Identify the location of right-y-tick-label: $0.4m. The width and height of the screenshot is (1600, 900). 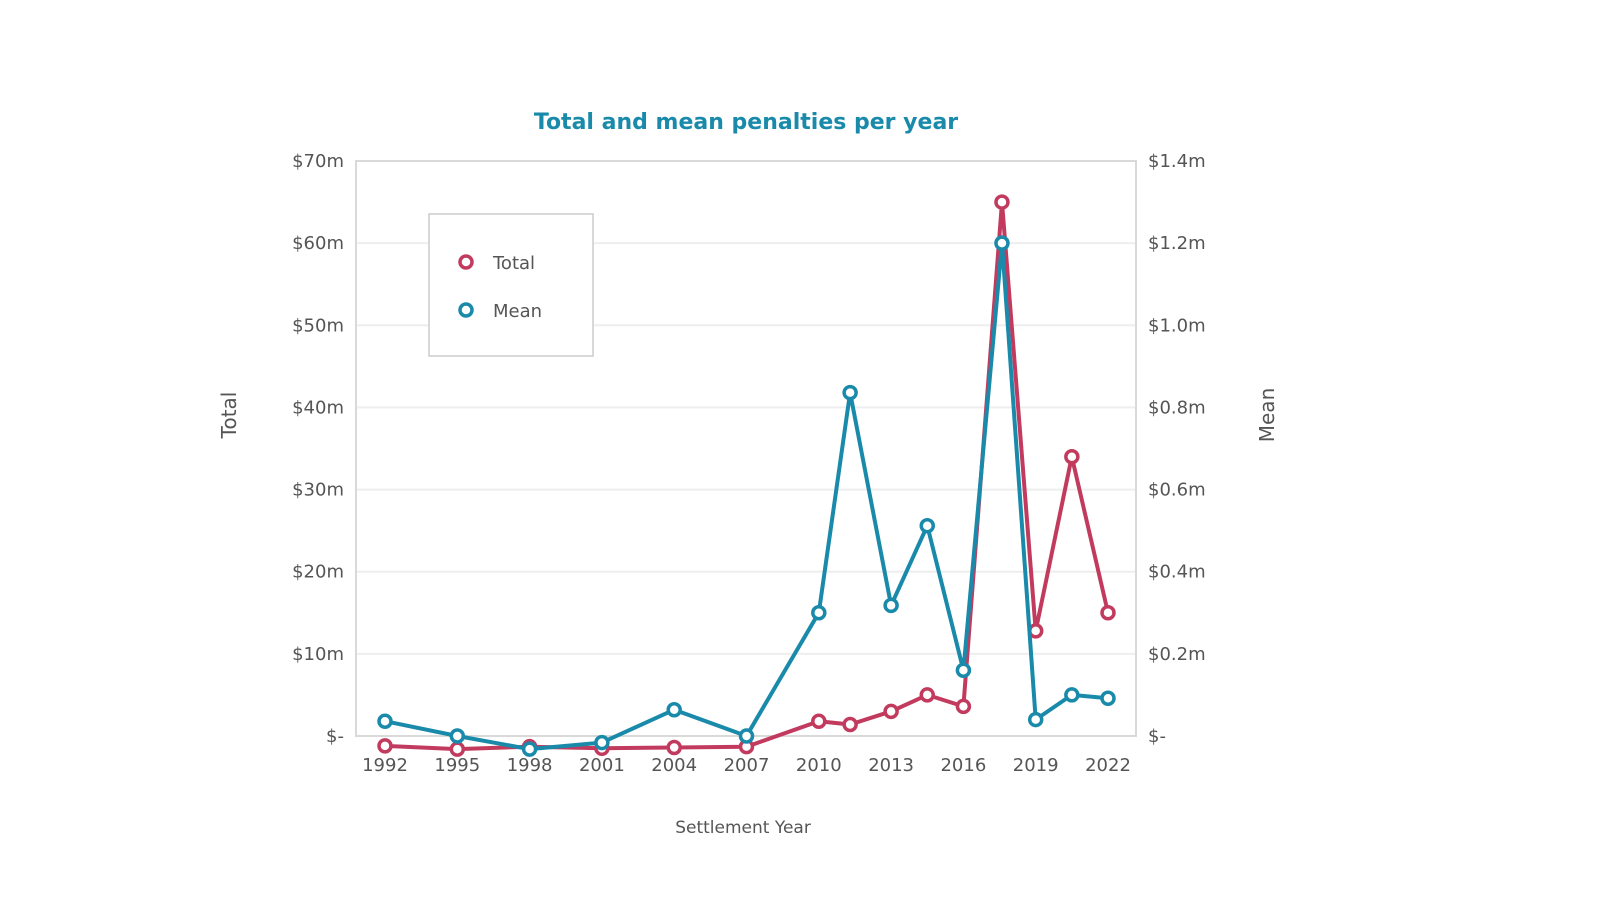
(1177, 572).